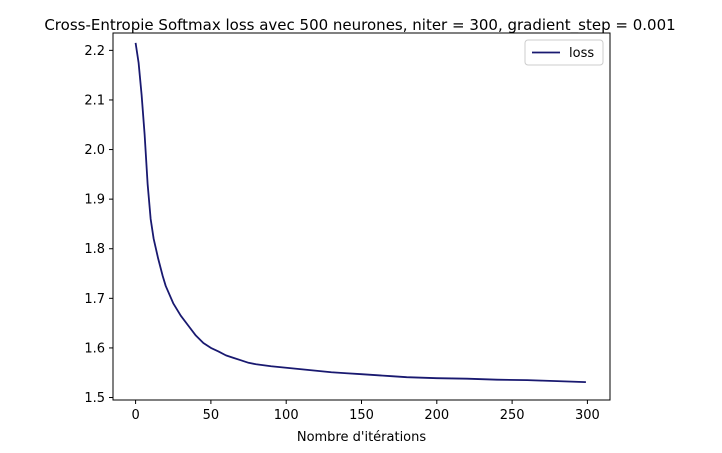 This screenshot has height=453, width=722. Describe the element at coordinates (94, 348) in the screenshot. I see `y-tick-label: 1.6` at that location.